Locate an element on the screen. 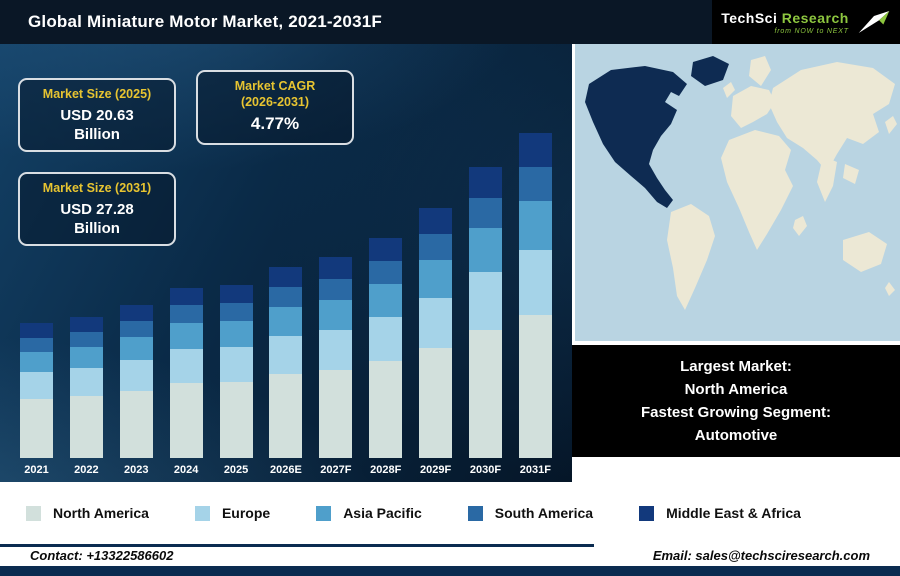 The height and width of the screenshot is (576, 900). map-europe is located at coordinates (753, 107).